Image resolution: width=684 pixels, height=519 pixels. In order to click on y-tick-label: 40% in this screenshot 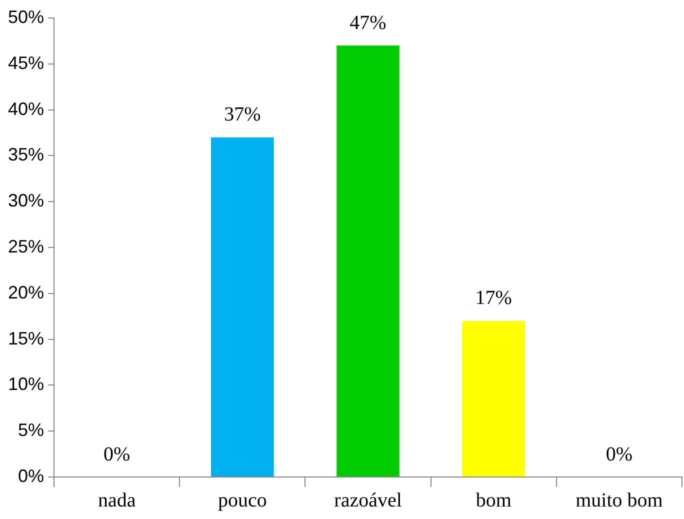, I will do `click(26, 108)`.